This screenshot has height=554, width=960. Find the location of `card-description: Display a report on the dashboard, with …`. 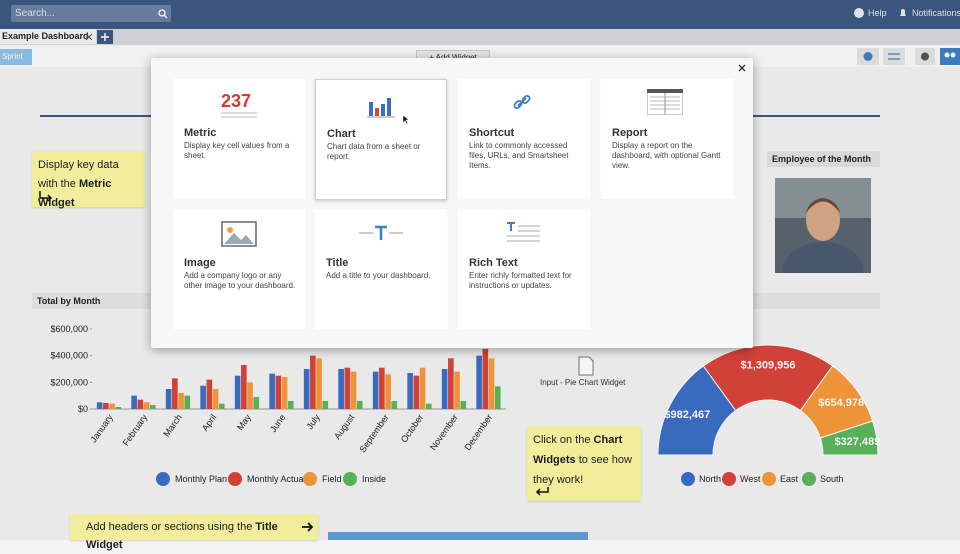

card-description: Display a report on the dashboard, with … is located at coordinates (666, 155).